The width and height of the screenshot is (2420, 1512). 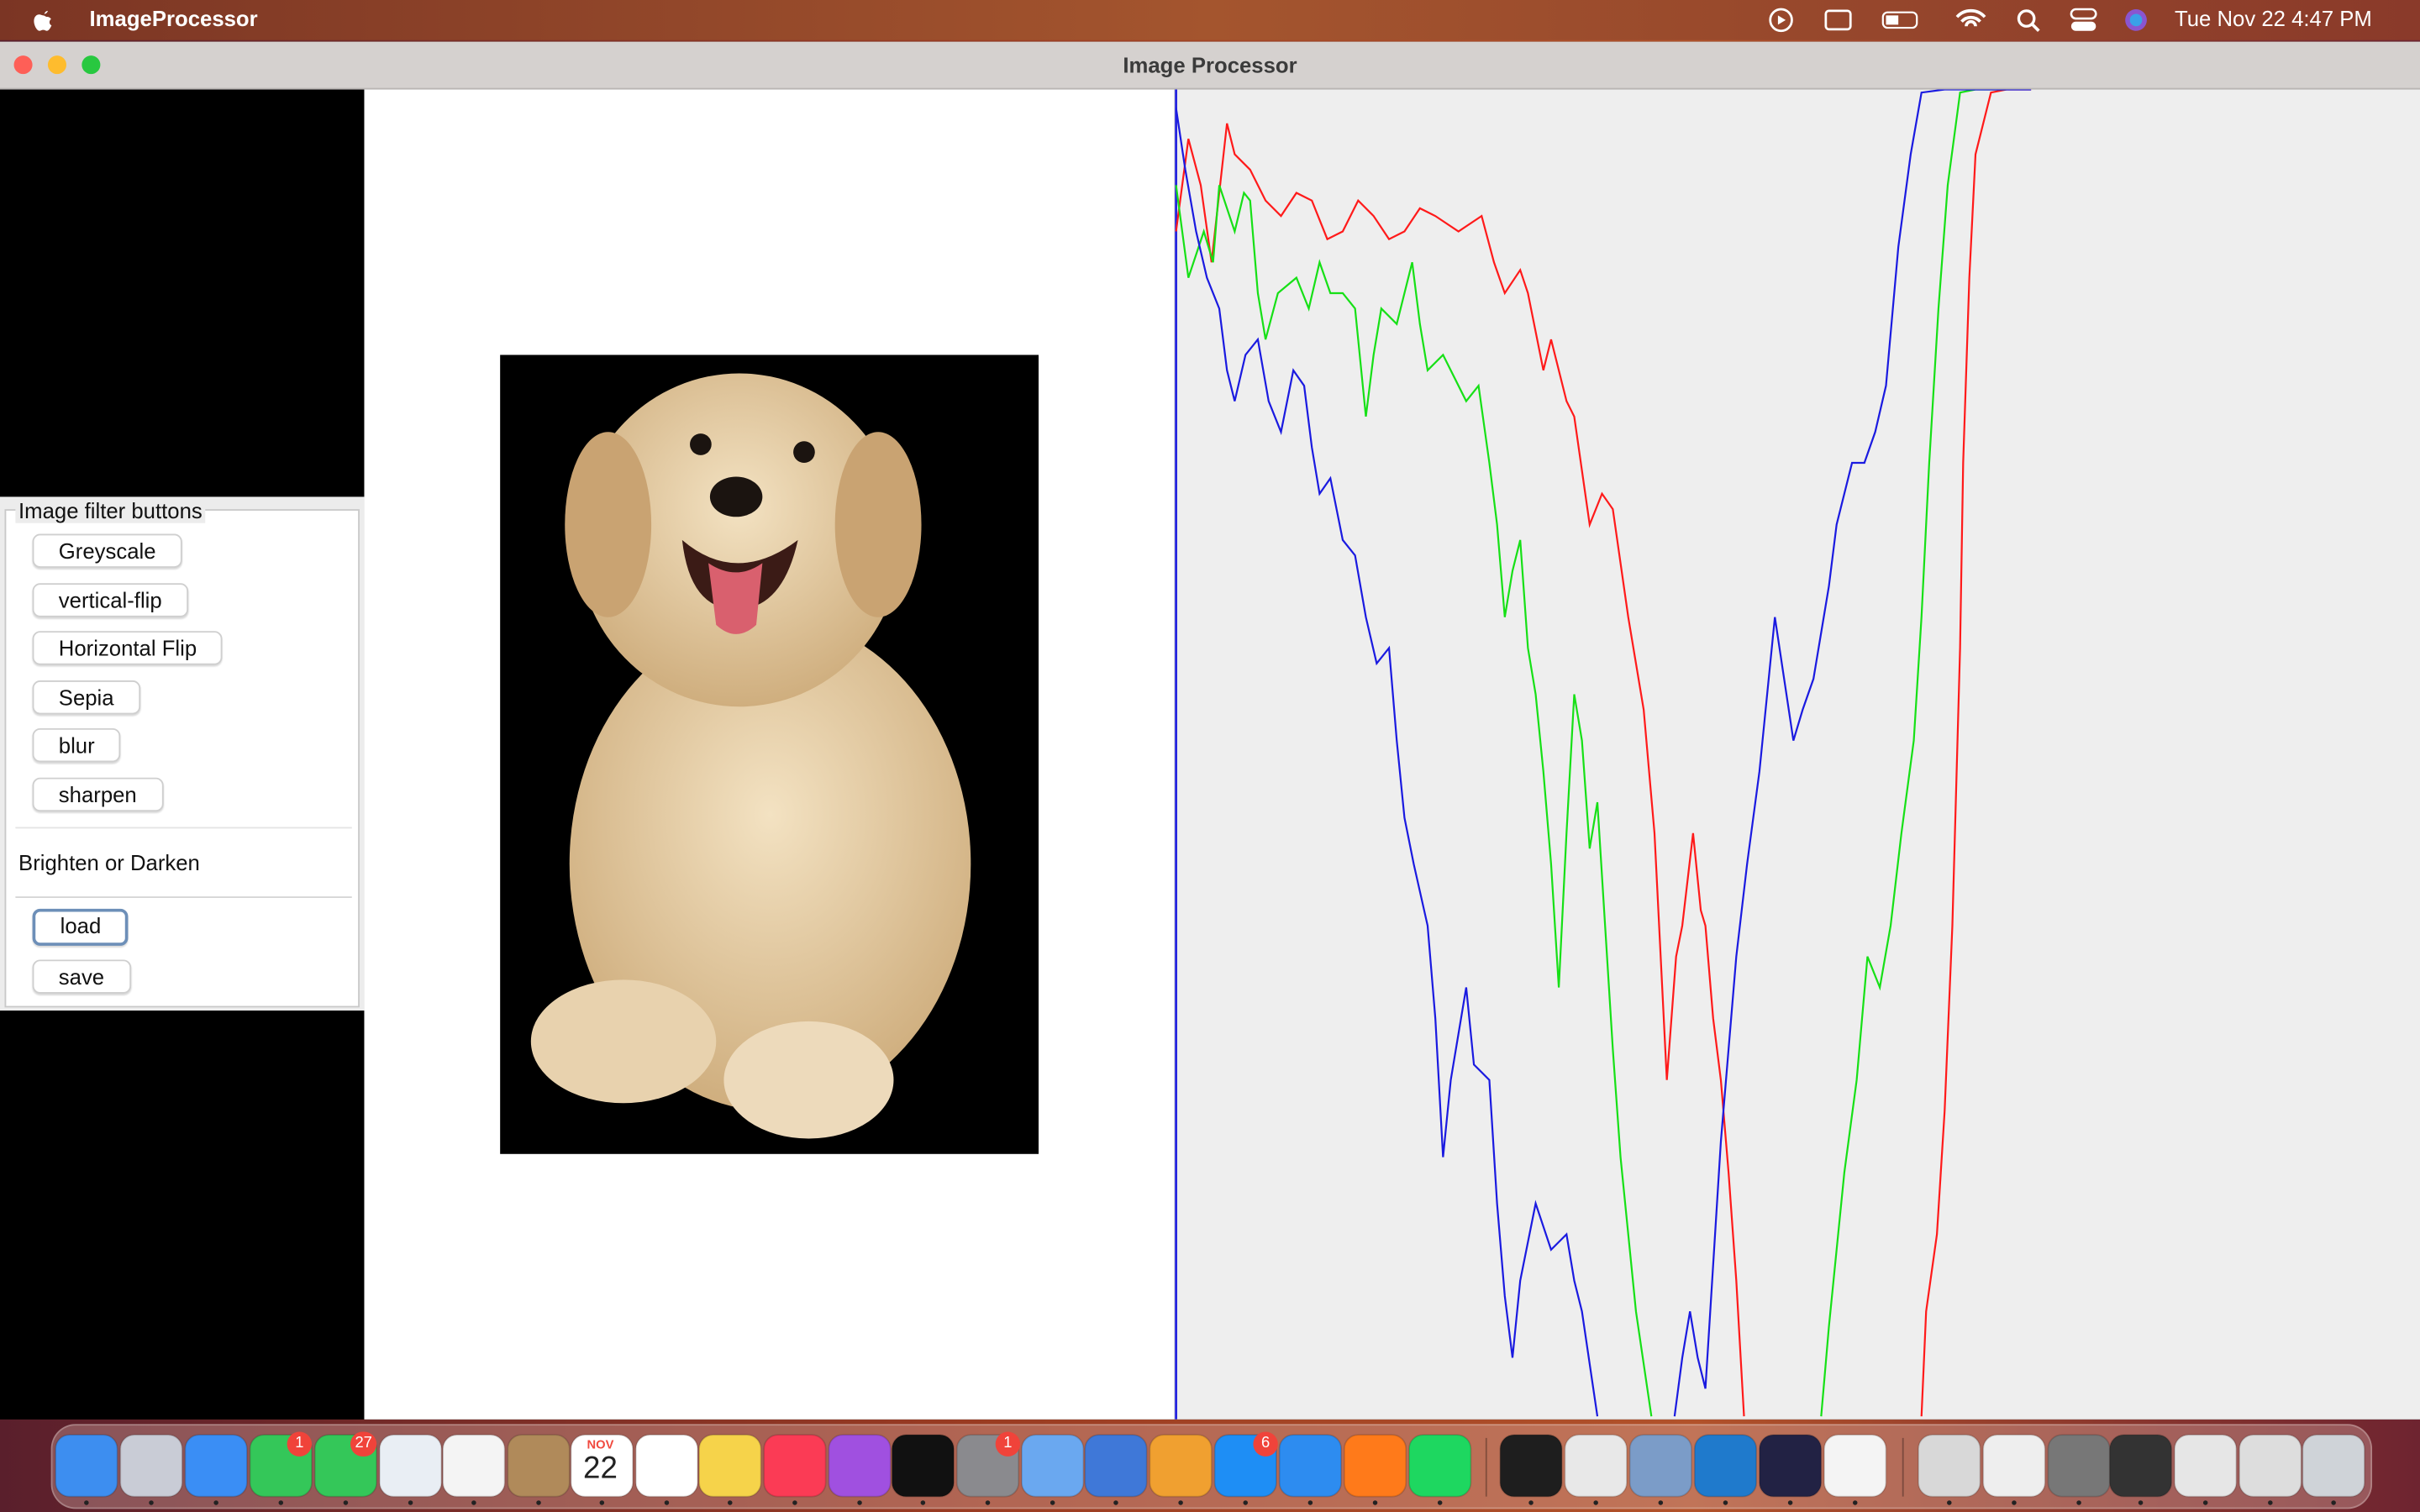 I want to click on save-button: save, so click(x=81, y=976).